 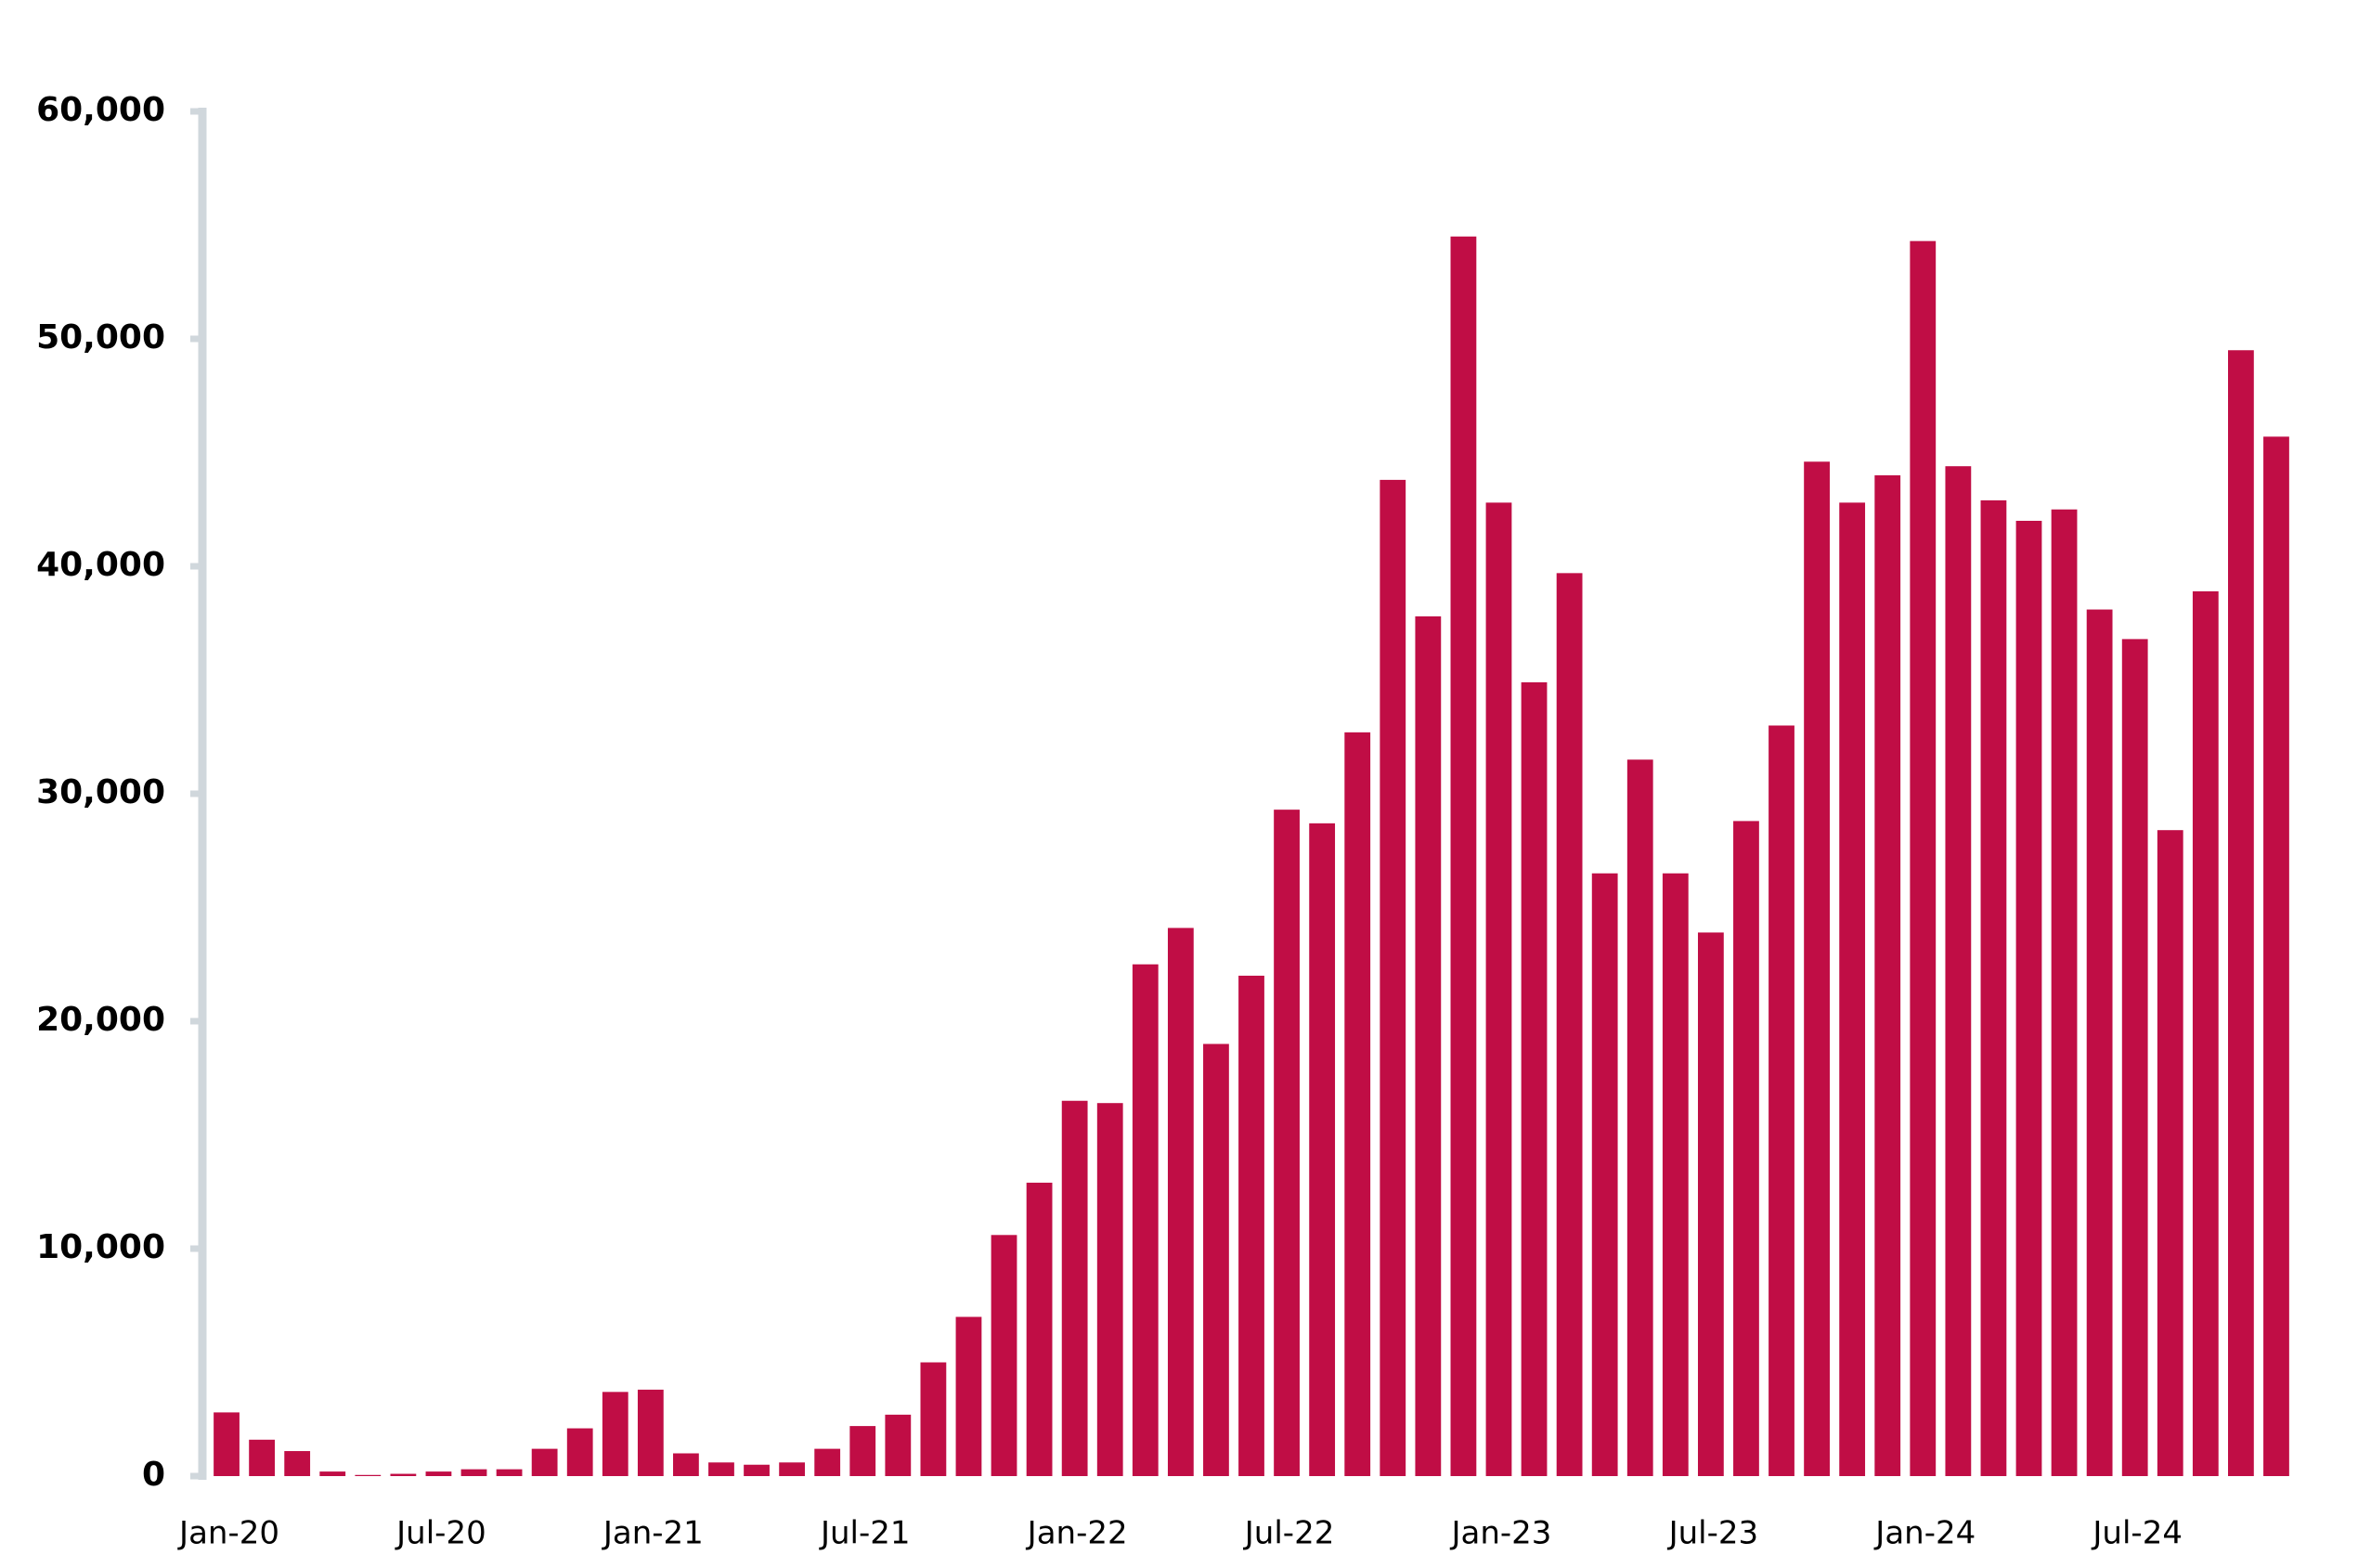 I want to click on y-tick-label: 10,000, so click(x=100, y=1247).